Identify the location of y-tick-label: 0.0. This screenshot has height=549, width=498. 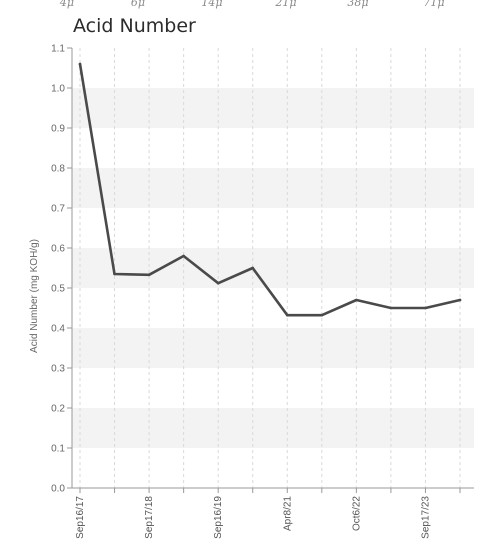
(58, 489).